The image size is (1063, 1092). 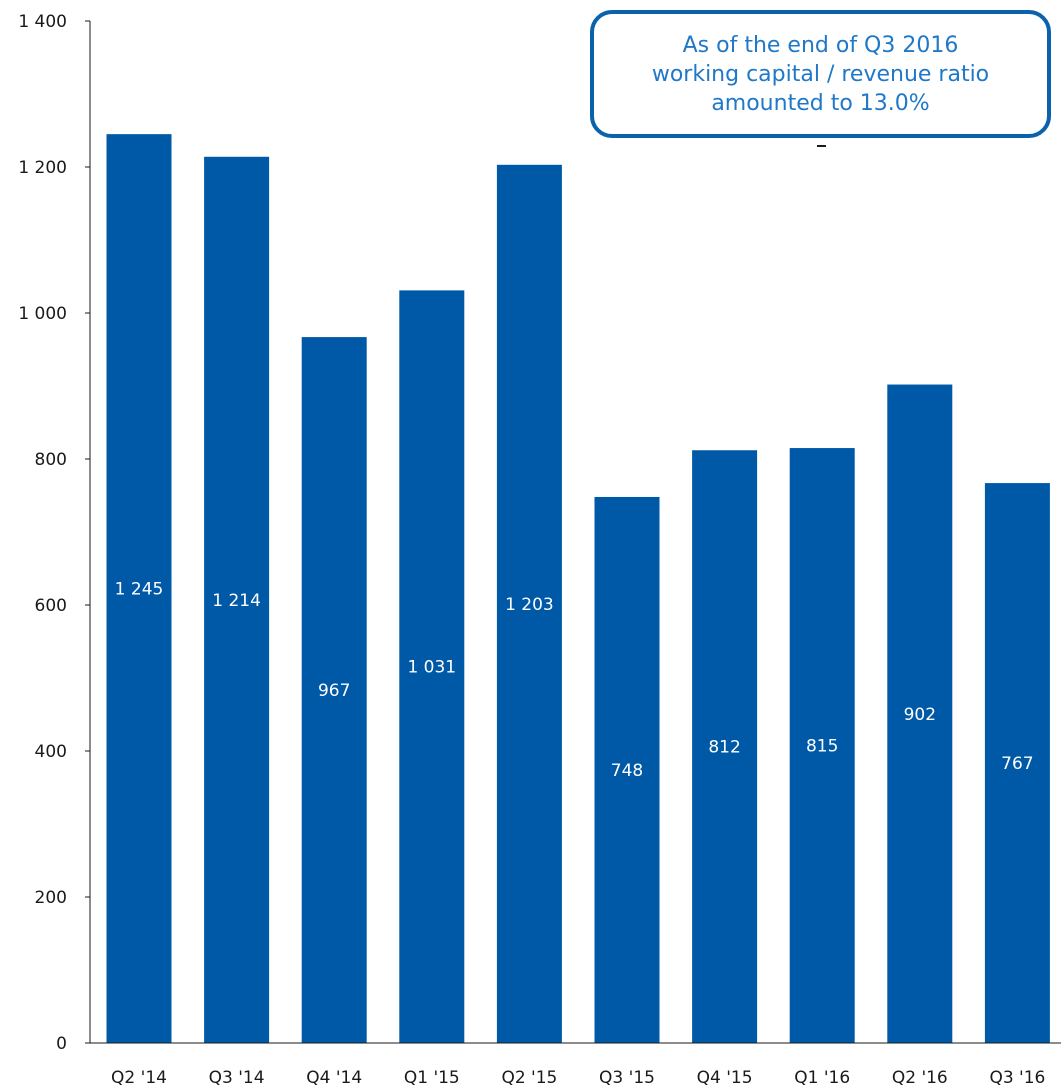 I want to click on y-tick-label: 1 000, so click(x=42, y=314).